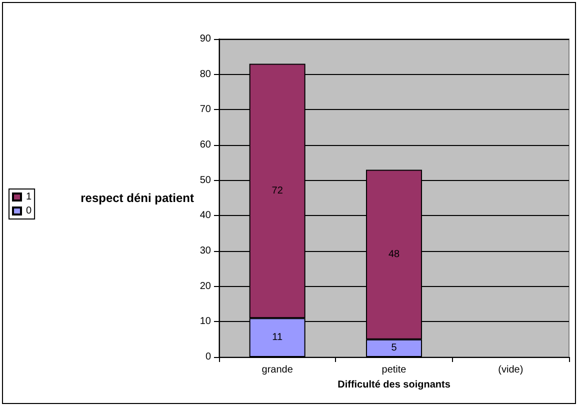  What do you see at coordinates (206, 180) in the screenshot?
I see `y-tick-label: 50` at bounding box center [206, 180].